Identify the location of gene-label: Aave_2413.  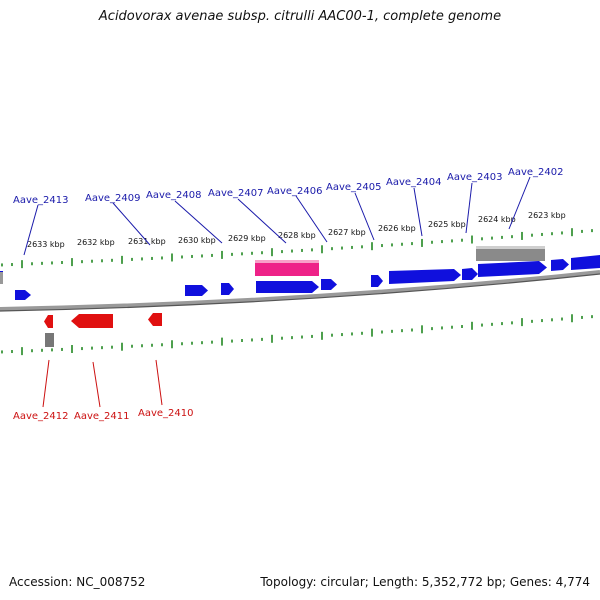
(41, 200).